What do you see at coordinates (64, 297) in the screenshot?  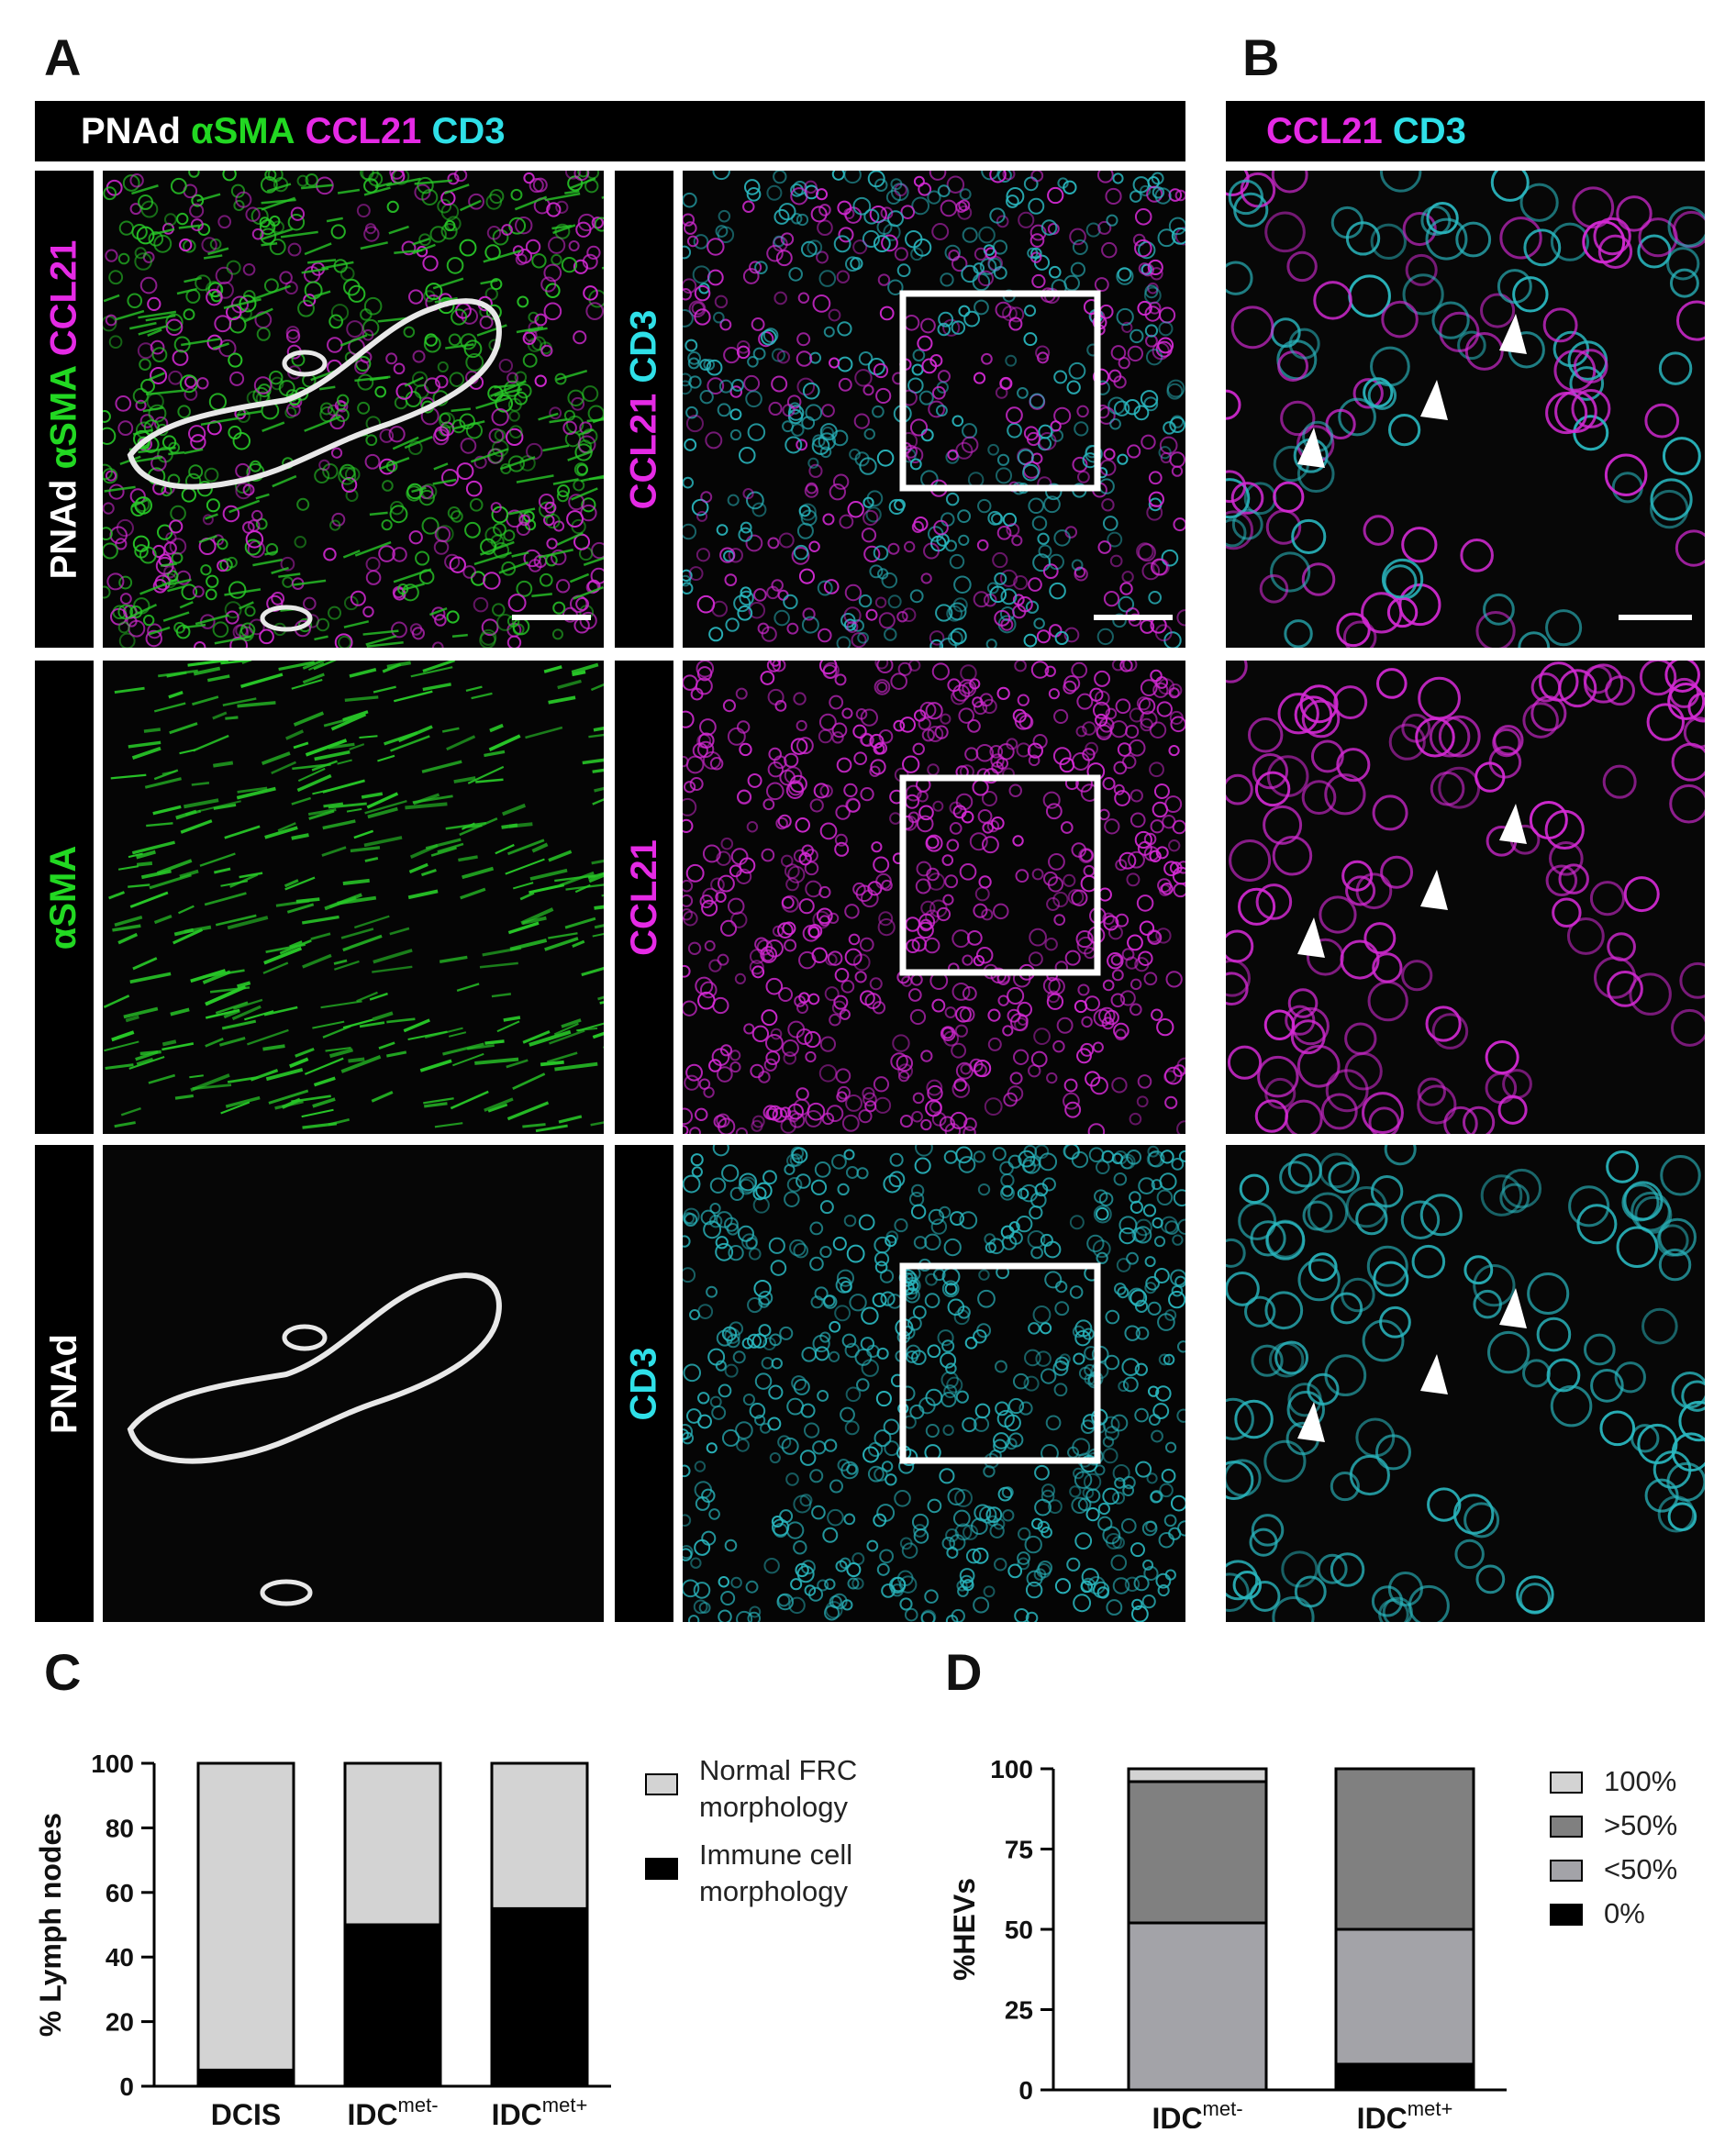 I see `side-ccl21: CCL21` at bounding box center [64, 297].